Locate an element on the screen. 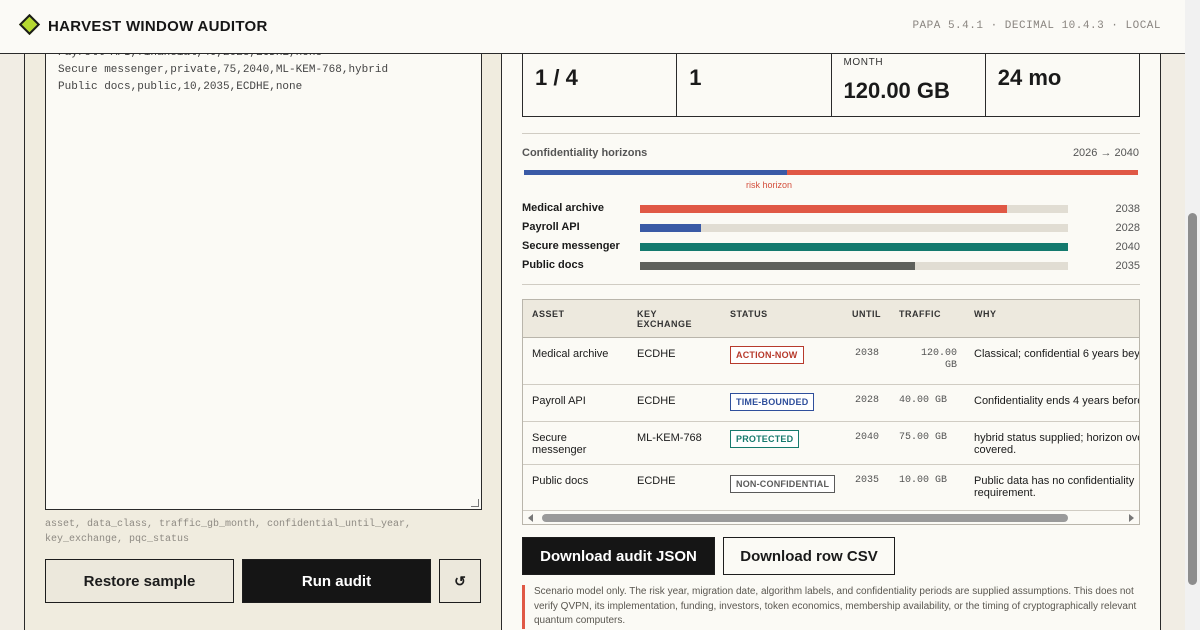 This screenshot has width=1200, height=630. download-json-button: Download audit JSON is located at coordinates (618, 556).